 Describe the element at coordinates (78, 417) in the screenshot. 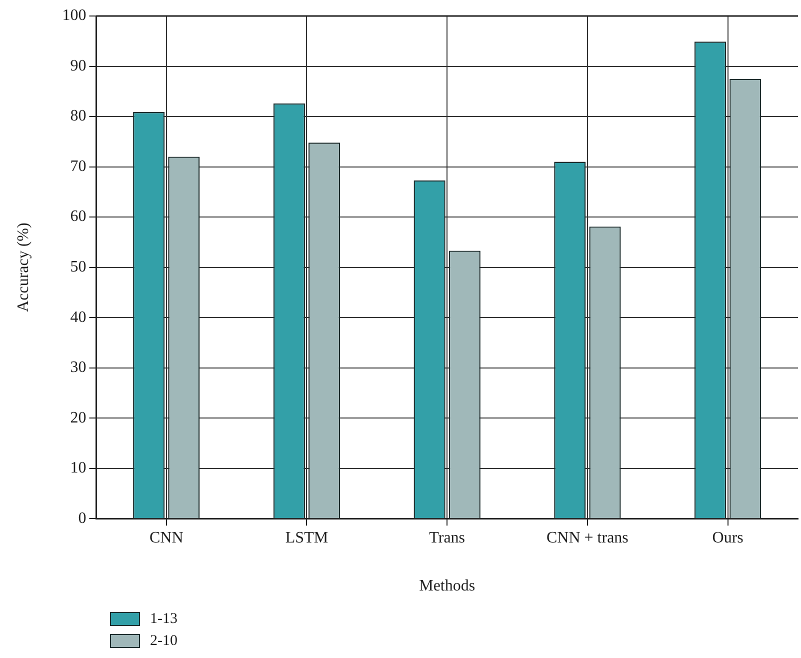

I see `y-tick-label: 20` at that location.